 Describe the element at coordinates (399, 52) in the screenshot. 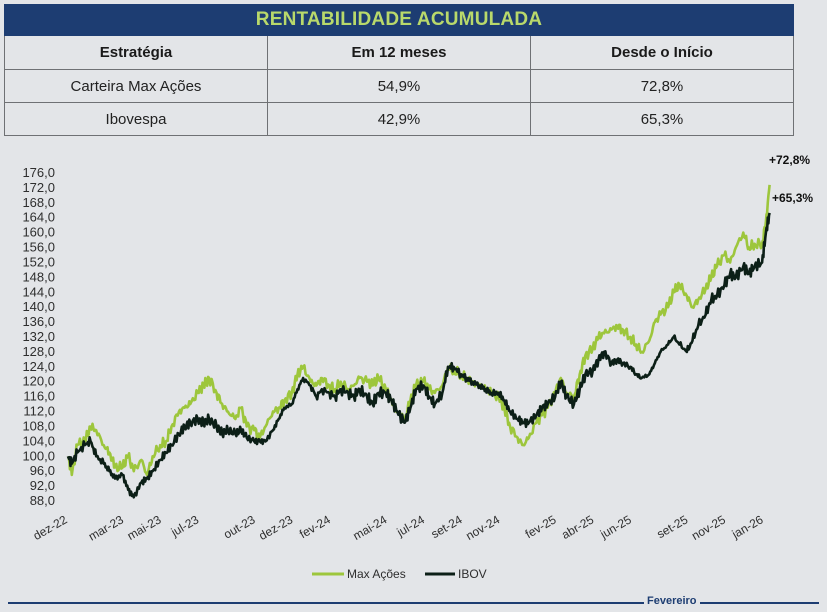

I see `table-header-row: Estratégia Em 12 meses Desde o Início` at that location.